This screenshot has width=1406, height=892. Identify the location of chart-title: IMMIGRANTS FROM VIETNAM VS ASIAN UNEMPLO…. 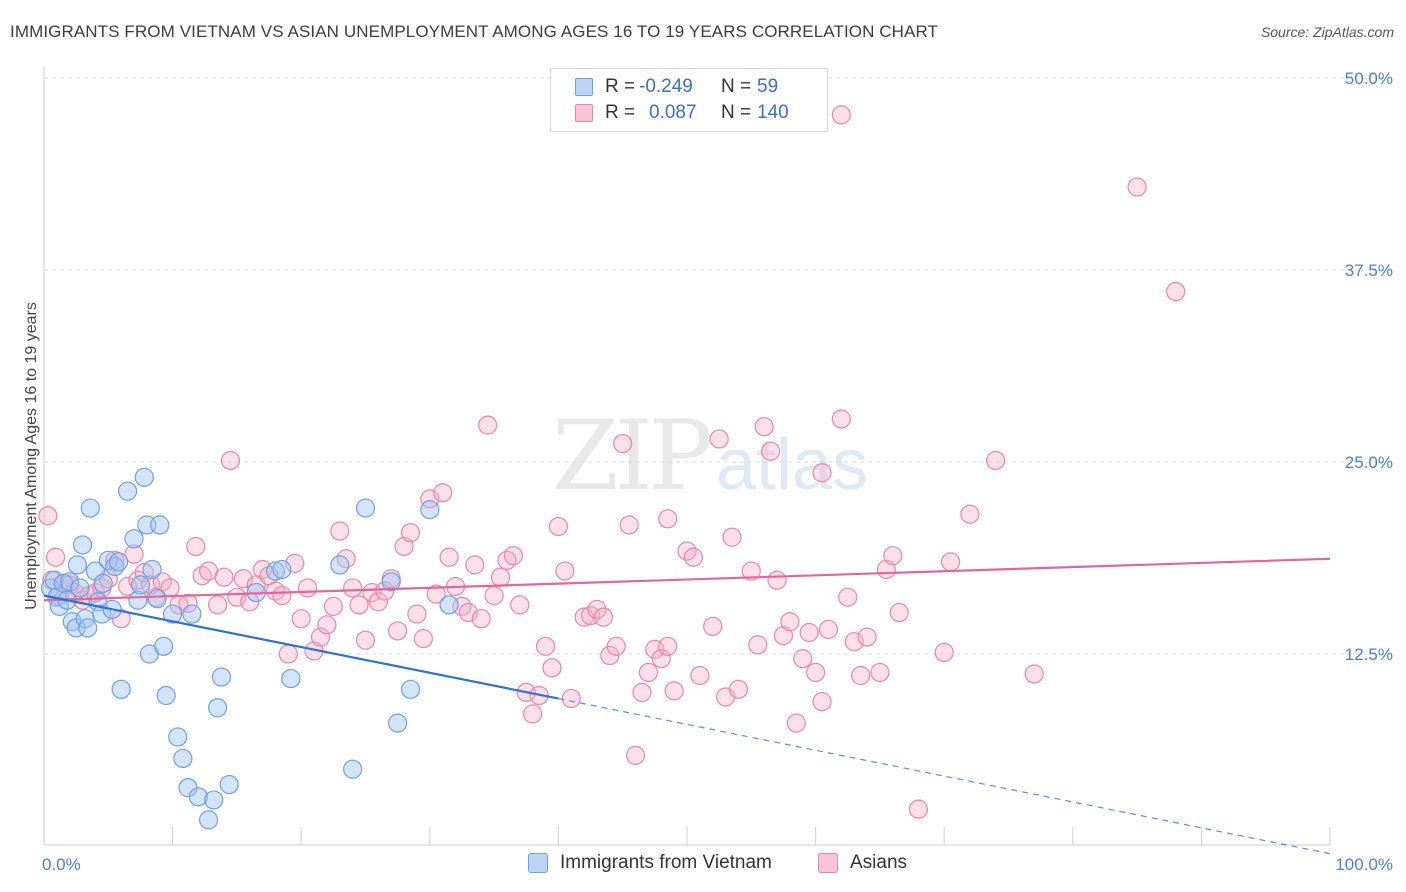
(474, 31).